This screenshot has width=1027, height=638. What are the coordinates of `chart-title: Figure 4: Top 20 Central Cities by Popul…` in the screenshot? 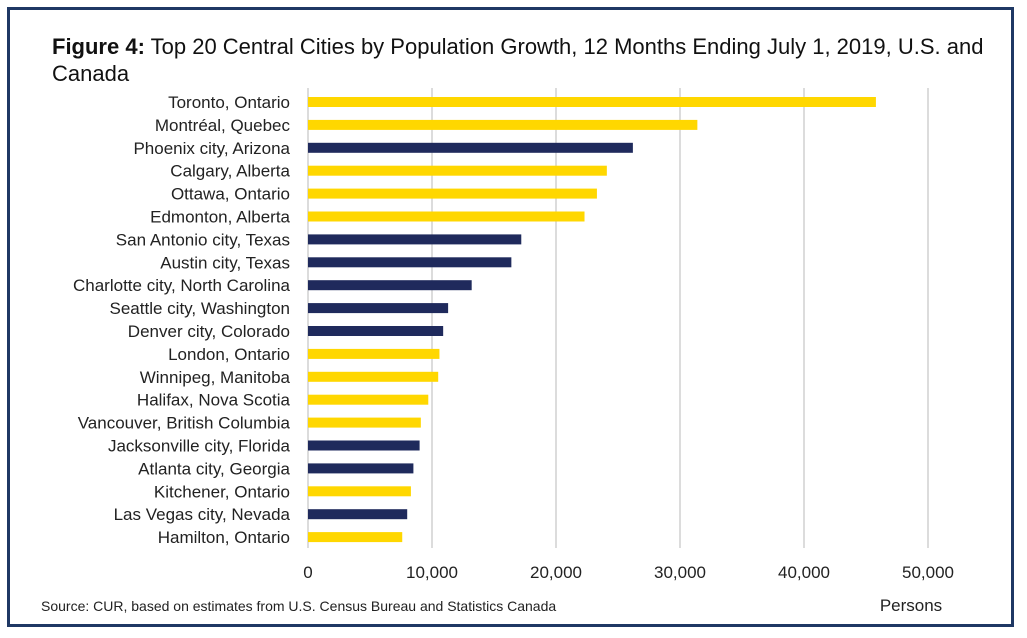 It's located at (522, 60).